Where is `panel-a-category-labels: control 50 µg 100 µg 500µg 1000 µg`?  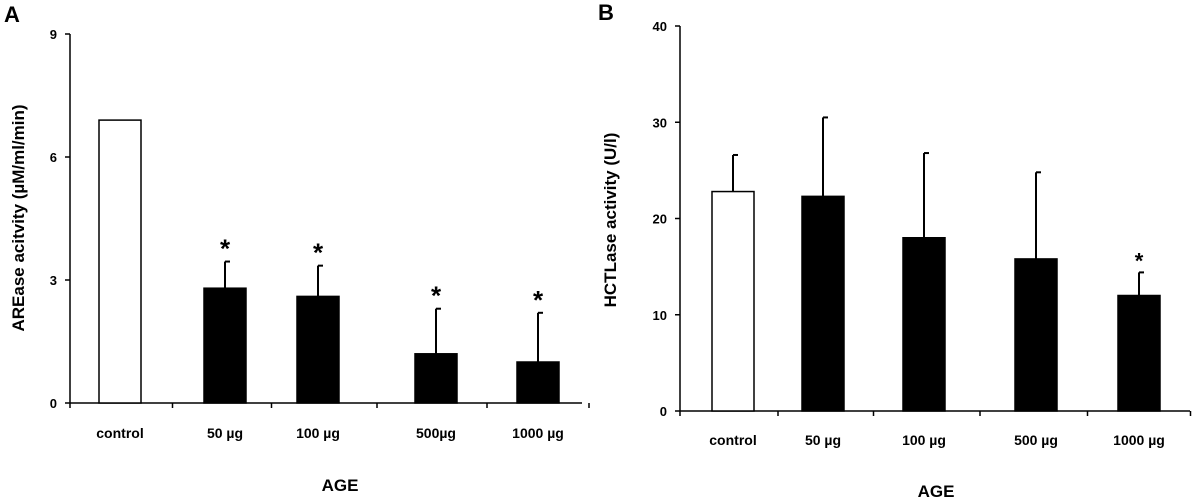 panel-a-category-labels: control 50 µg 100 µg 500µg 1000 µg is located at coordinates (330, 433).